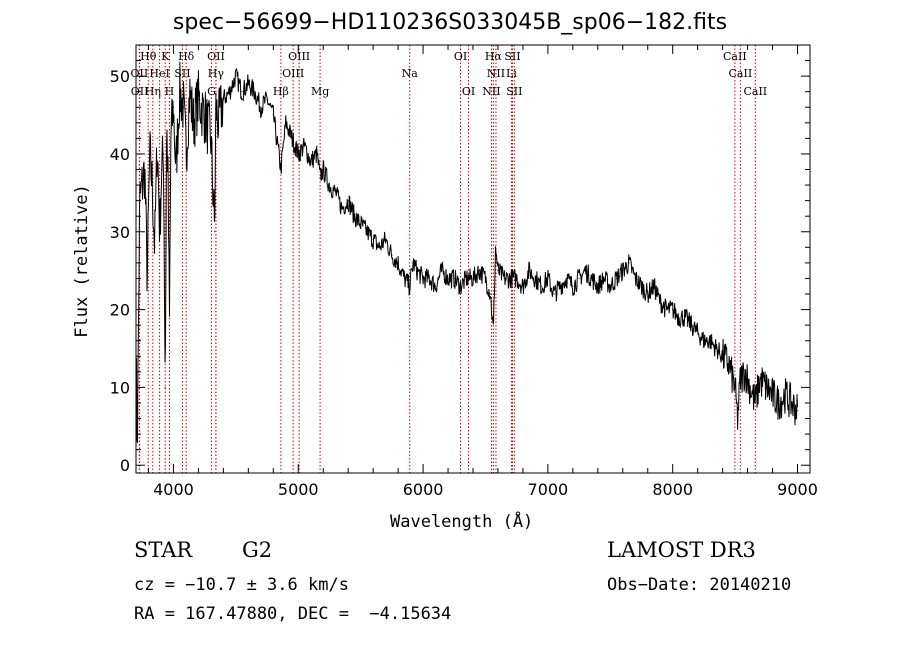  I want to click on line-marker-label-25: NII, so click(491, 91).